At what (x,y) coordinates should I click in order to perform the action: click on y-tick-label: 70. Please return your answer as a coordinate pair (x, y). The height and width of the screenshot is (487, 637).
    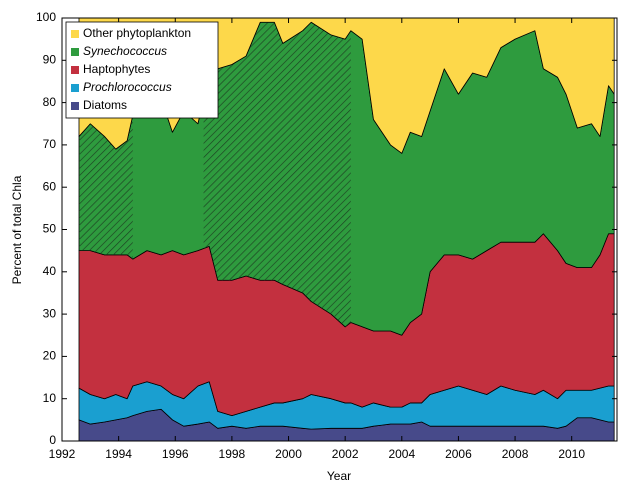
    Looking at the image, I should click on (50, 144).